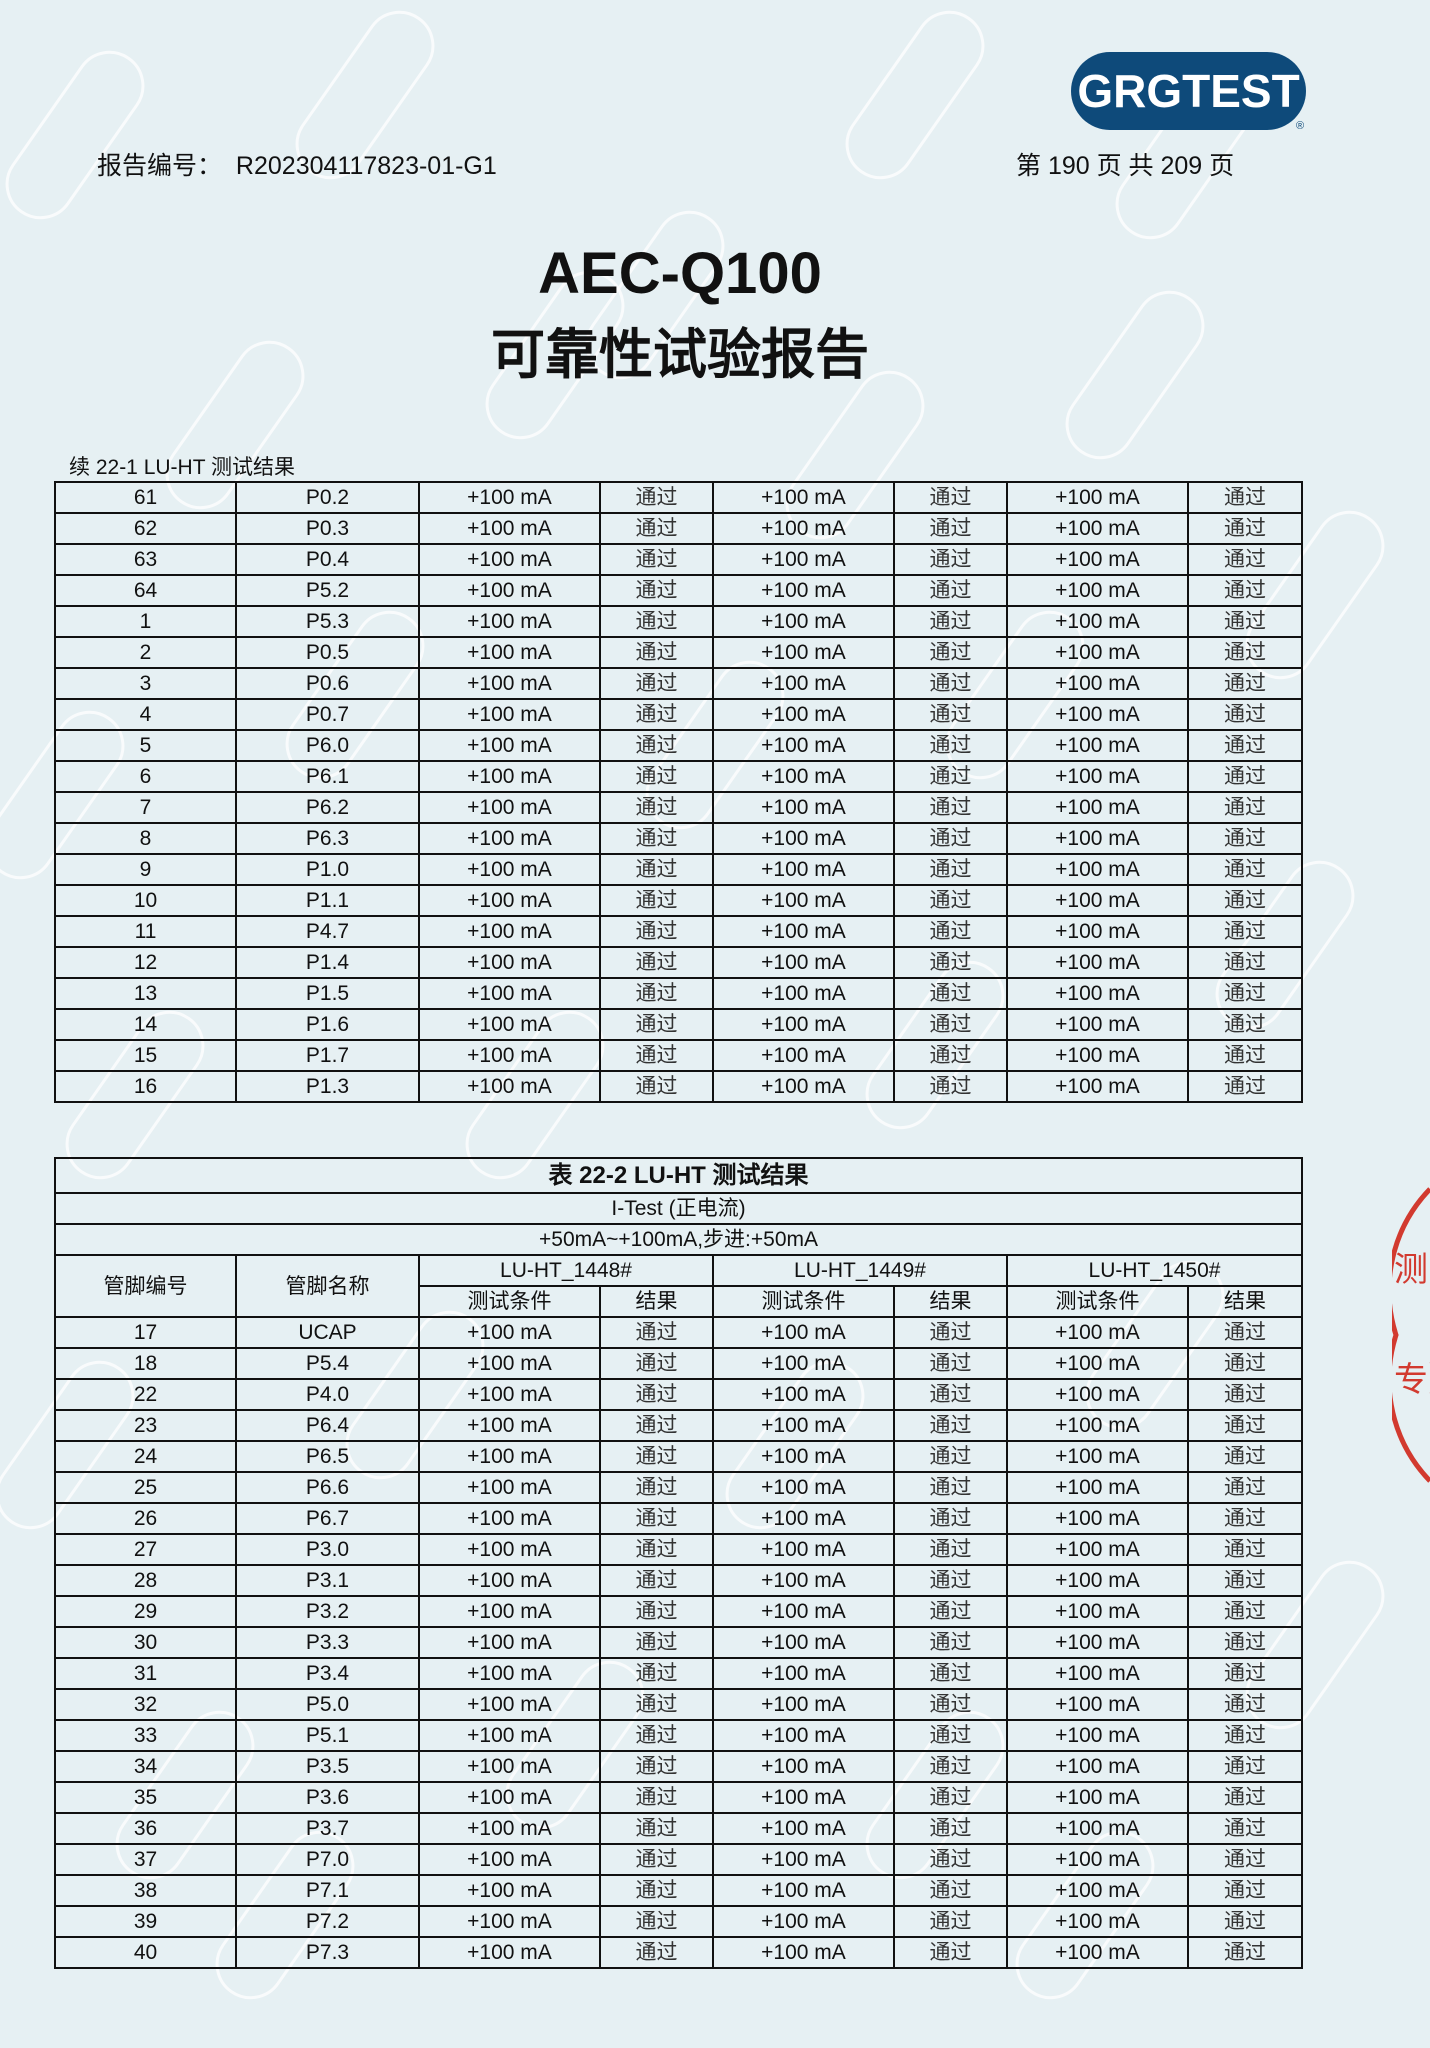 The height and width of the screenshot is (2048, 1430). What do you see at coordinates (679, 1611) in the screenshot?
I see `table-row: 29 P3.2 +100 mA 通过 +100 mA 通过 +100 mA 通过` at bounding box center [679, 1611].